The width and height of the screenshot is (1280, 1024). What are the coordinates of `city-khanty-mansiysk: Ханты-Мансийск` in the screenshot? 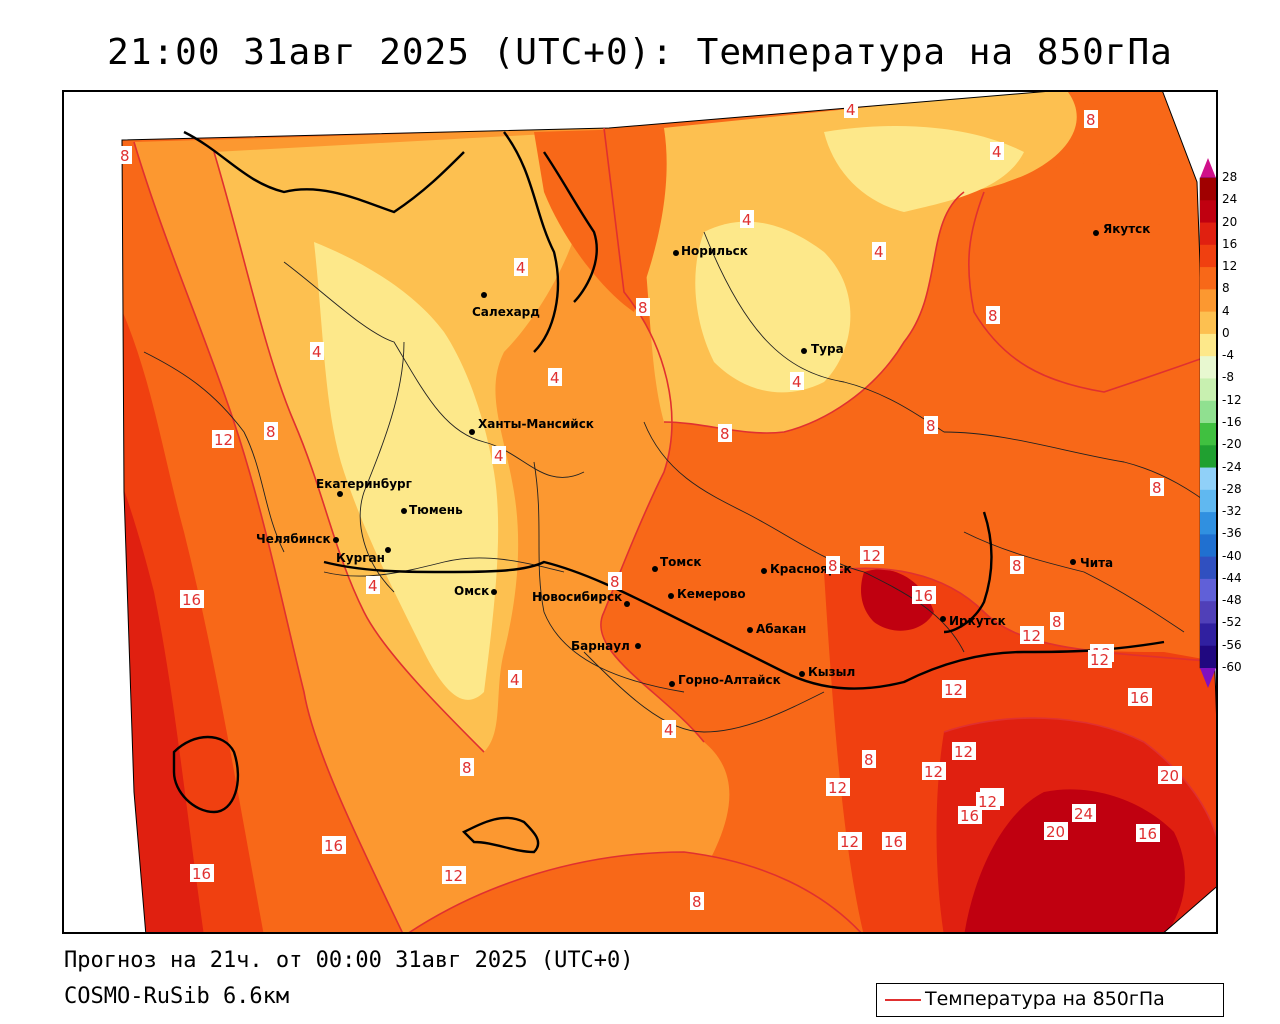 It's located at (531, 426).